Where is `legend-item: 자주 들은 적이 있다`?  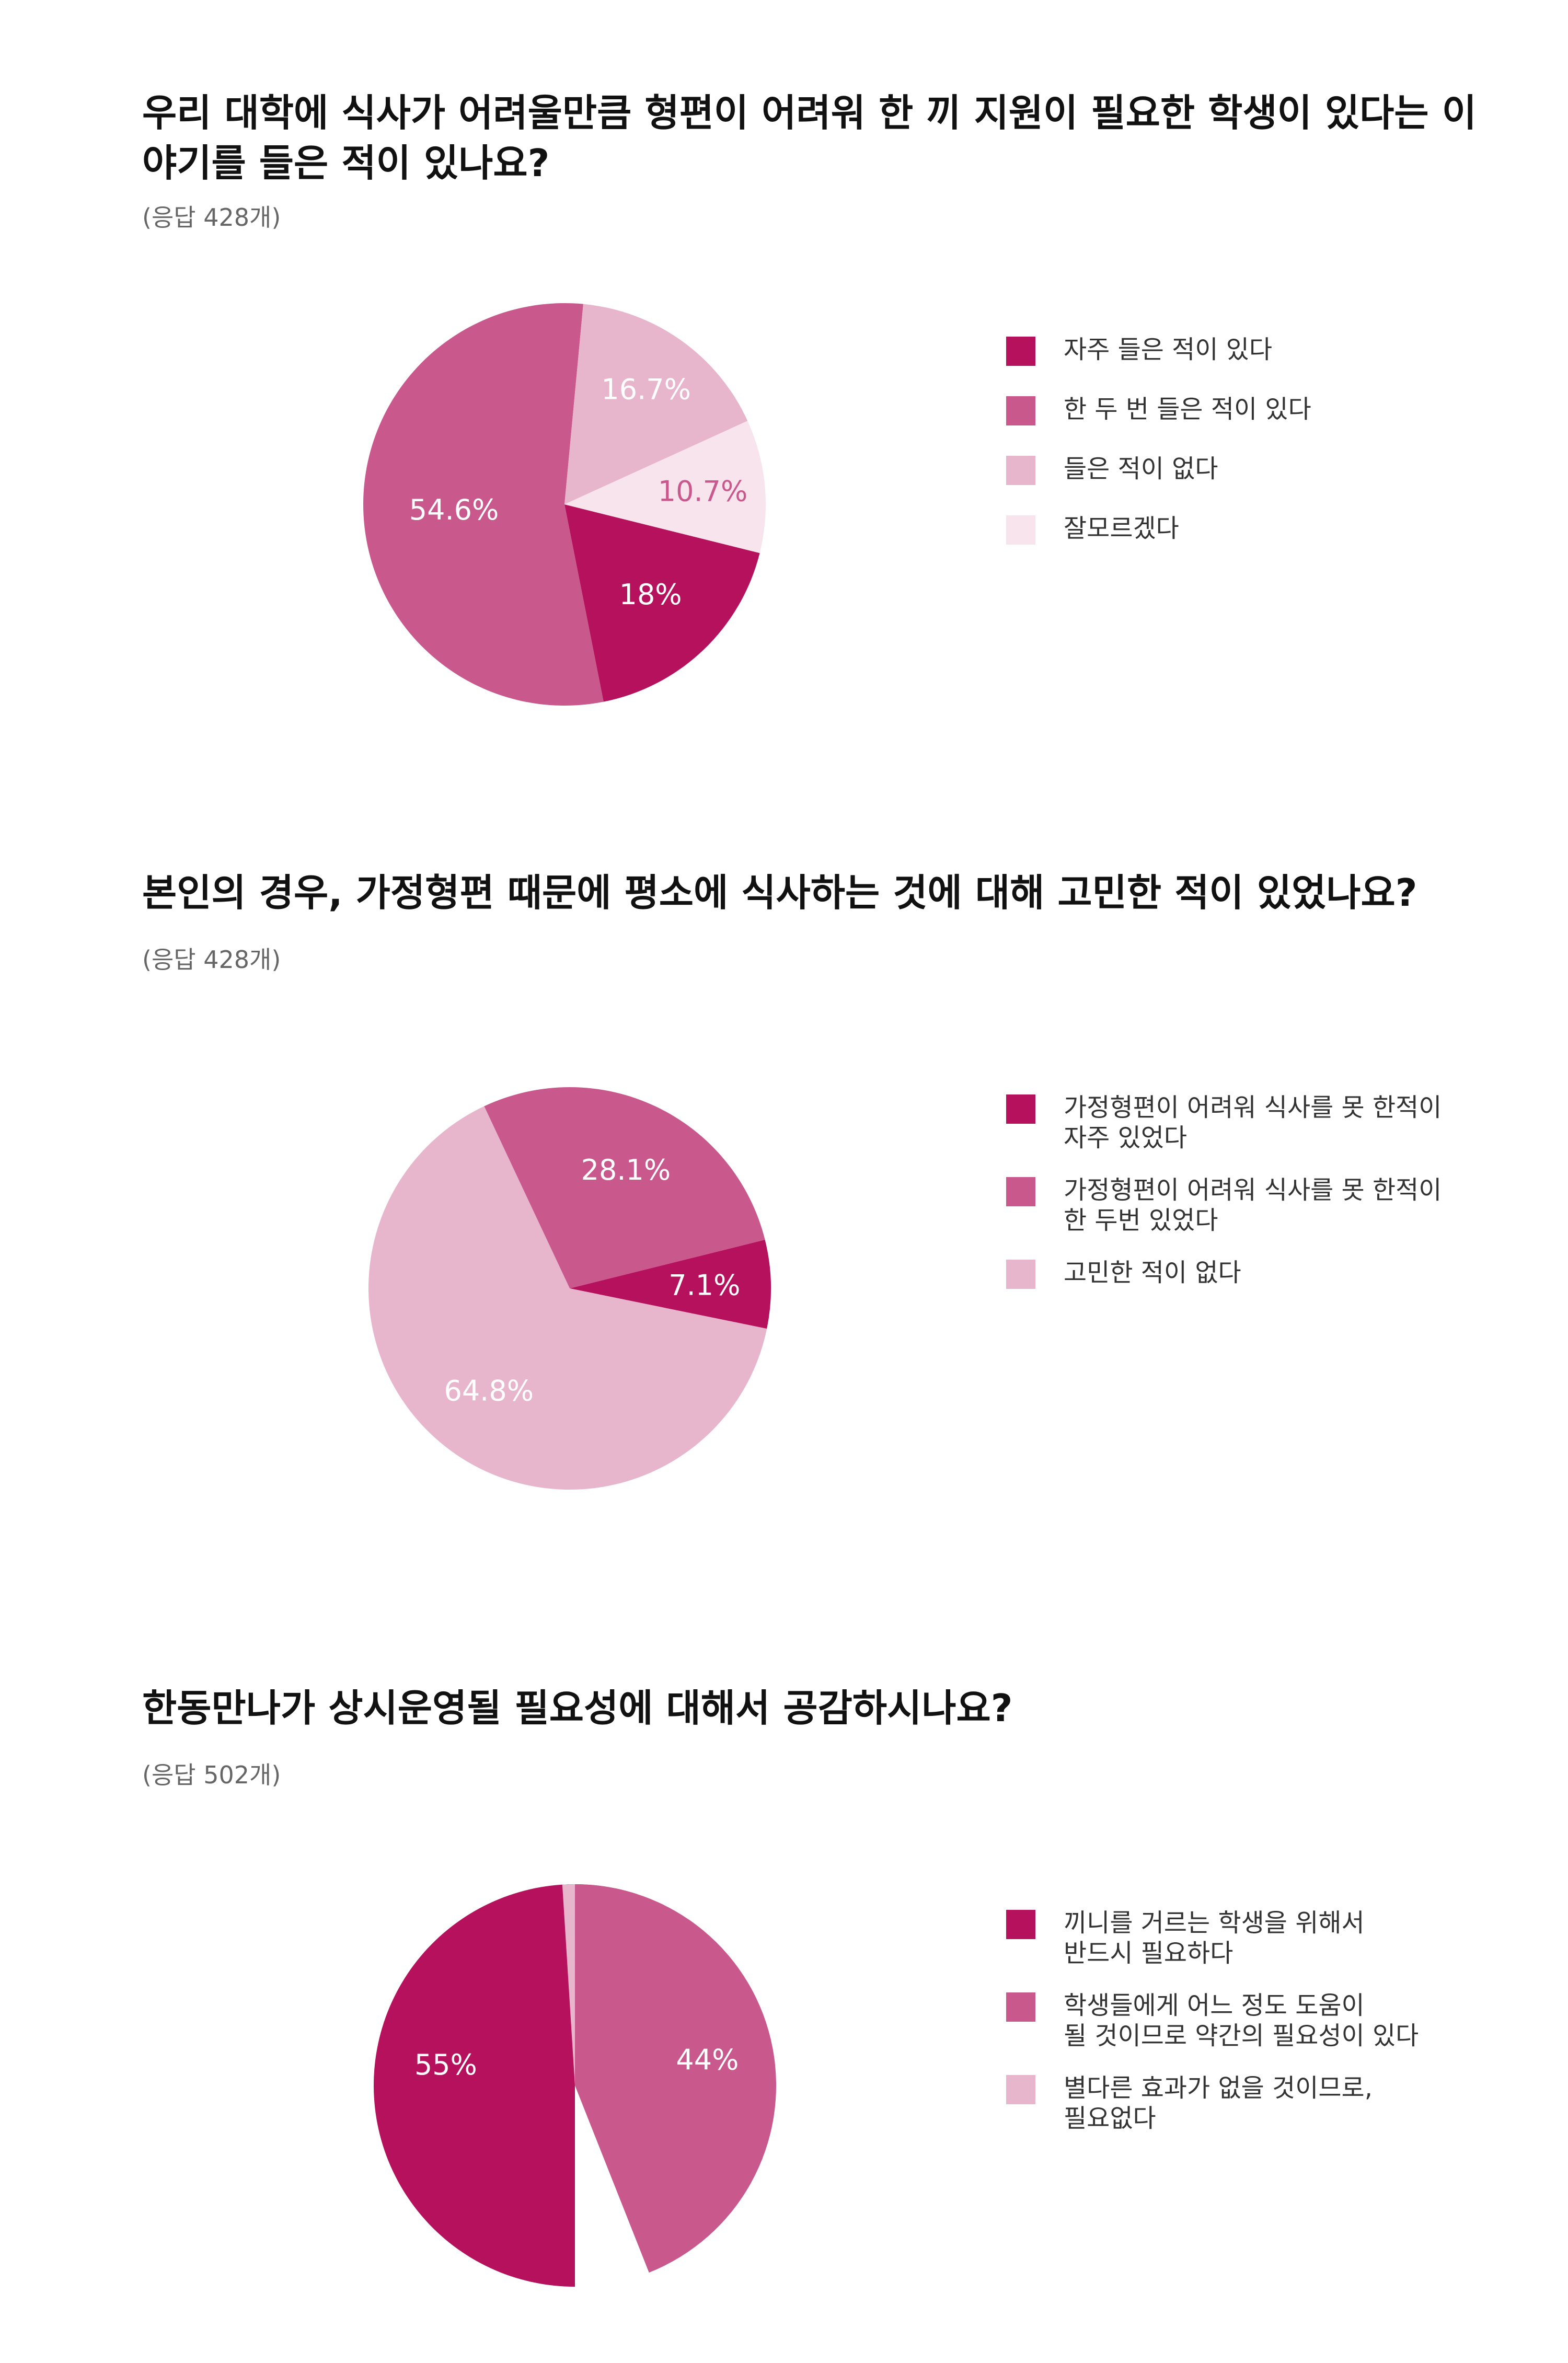 legend-item: 자주 들은 적이 있다 is located at coordinates (1254, 350).